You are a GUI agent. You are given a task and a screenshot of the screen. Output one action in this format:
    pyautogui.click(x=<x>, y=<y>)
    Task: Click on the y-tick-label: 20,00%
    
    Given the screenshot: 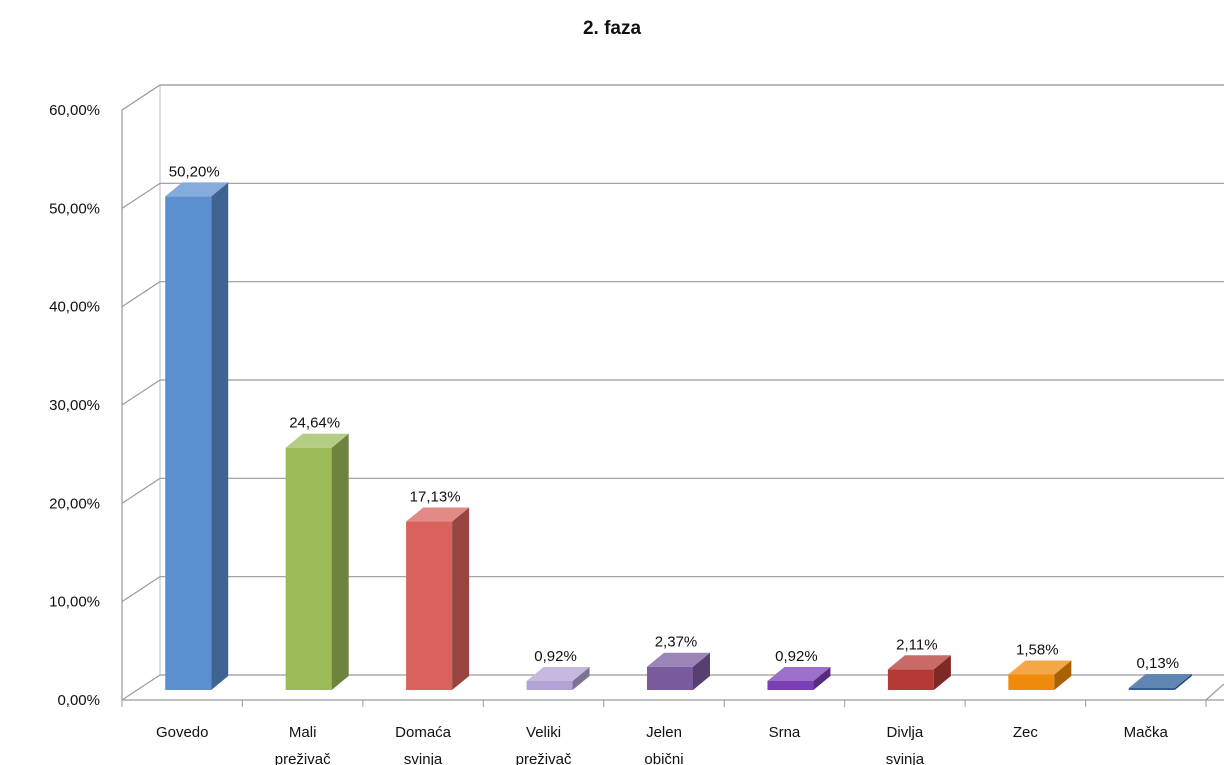 What is the action you would take?
    pyautogui.click(x=74, y=503)
    